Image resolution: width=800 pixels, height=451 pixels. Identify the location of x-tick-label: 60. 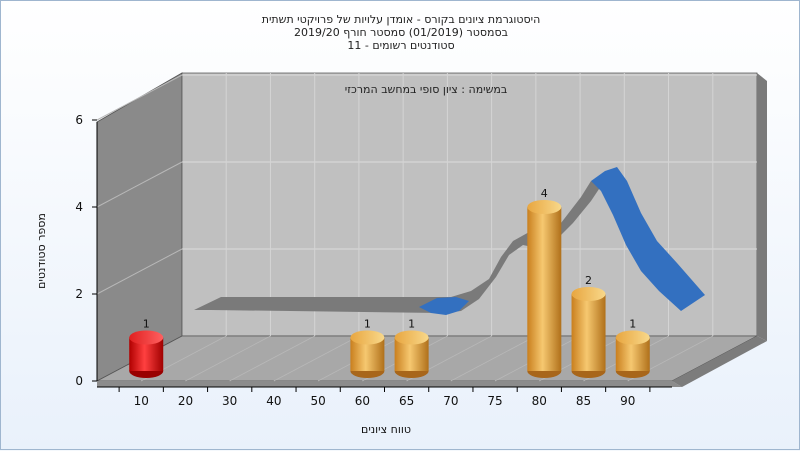
(362, 401).